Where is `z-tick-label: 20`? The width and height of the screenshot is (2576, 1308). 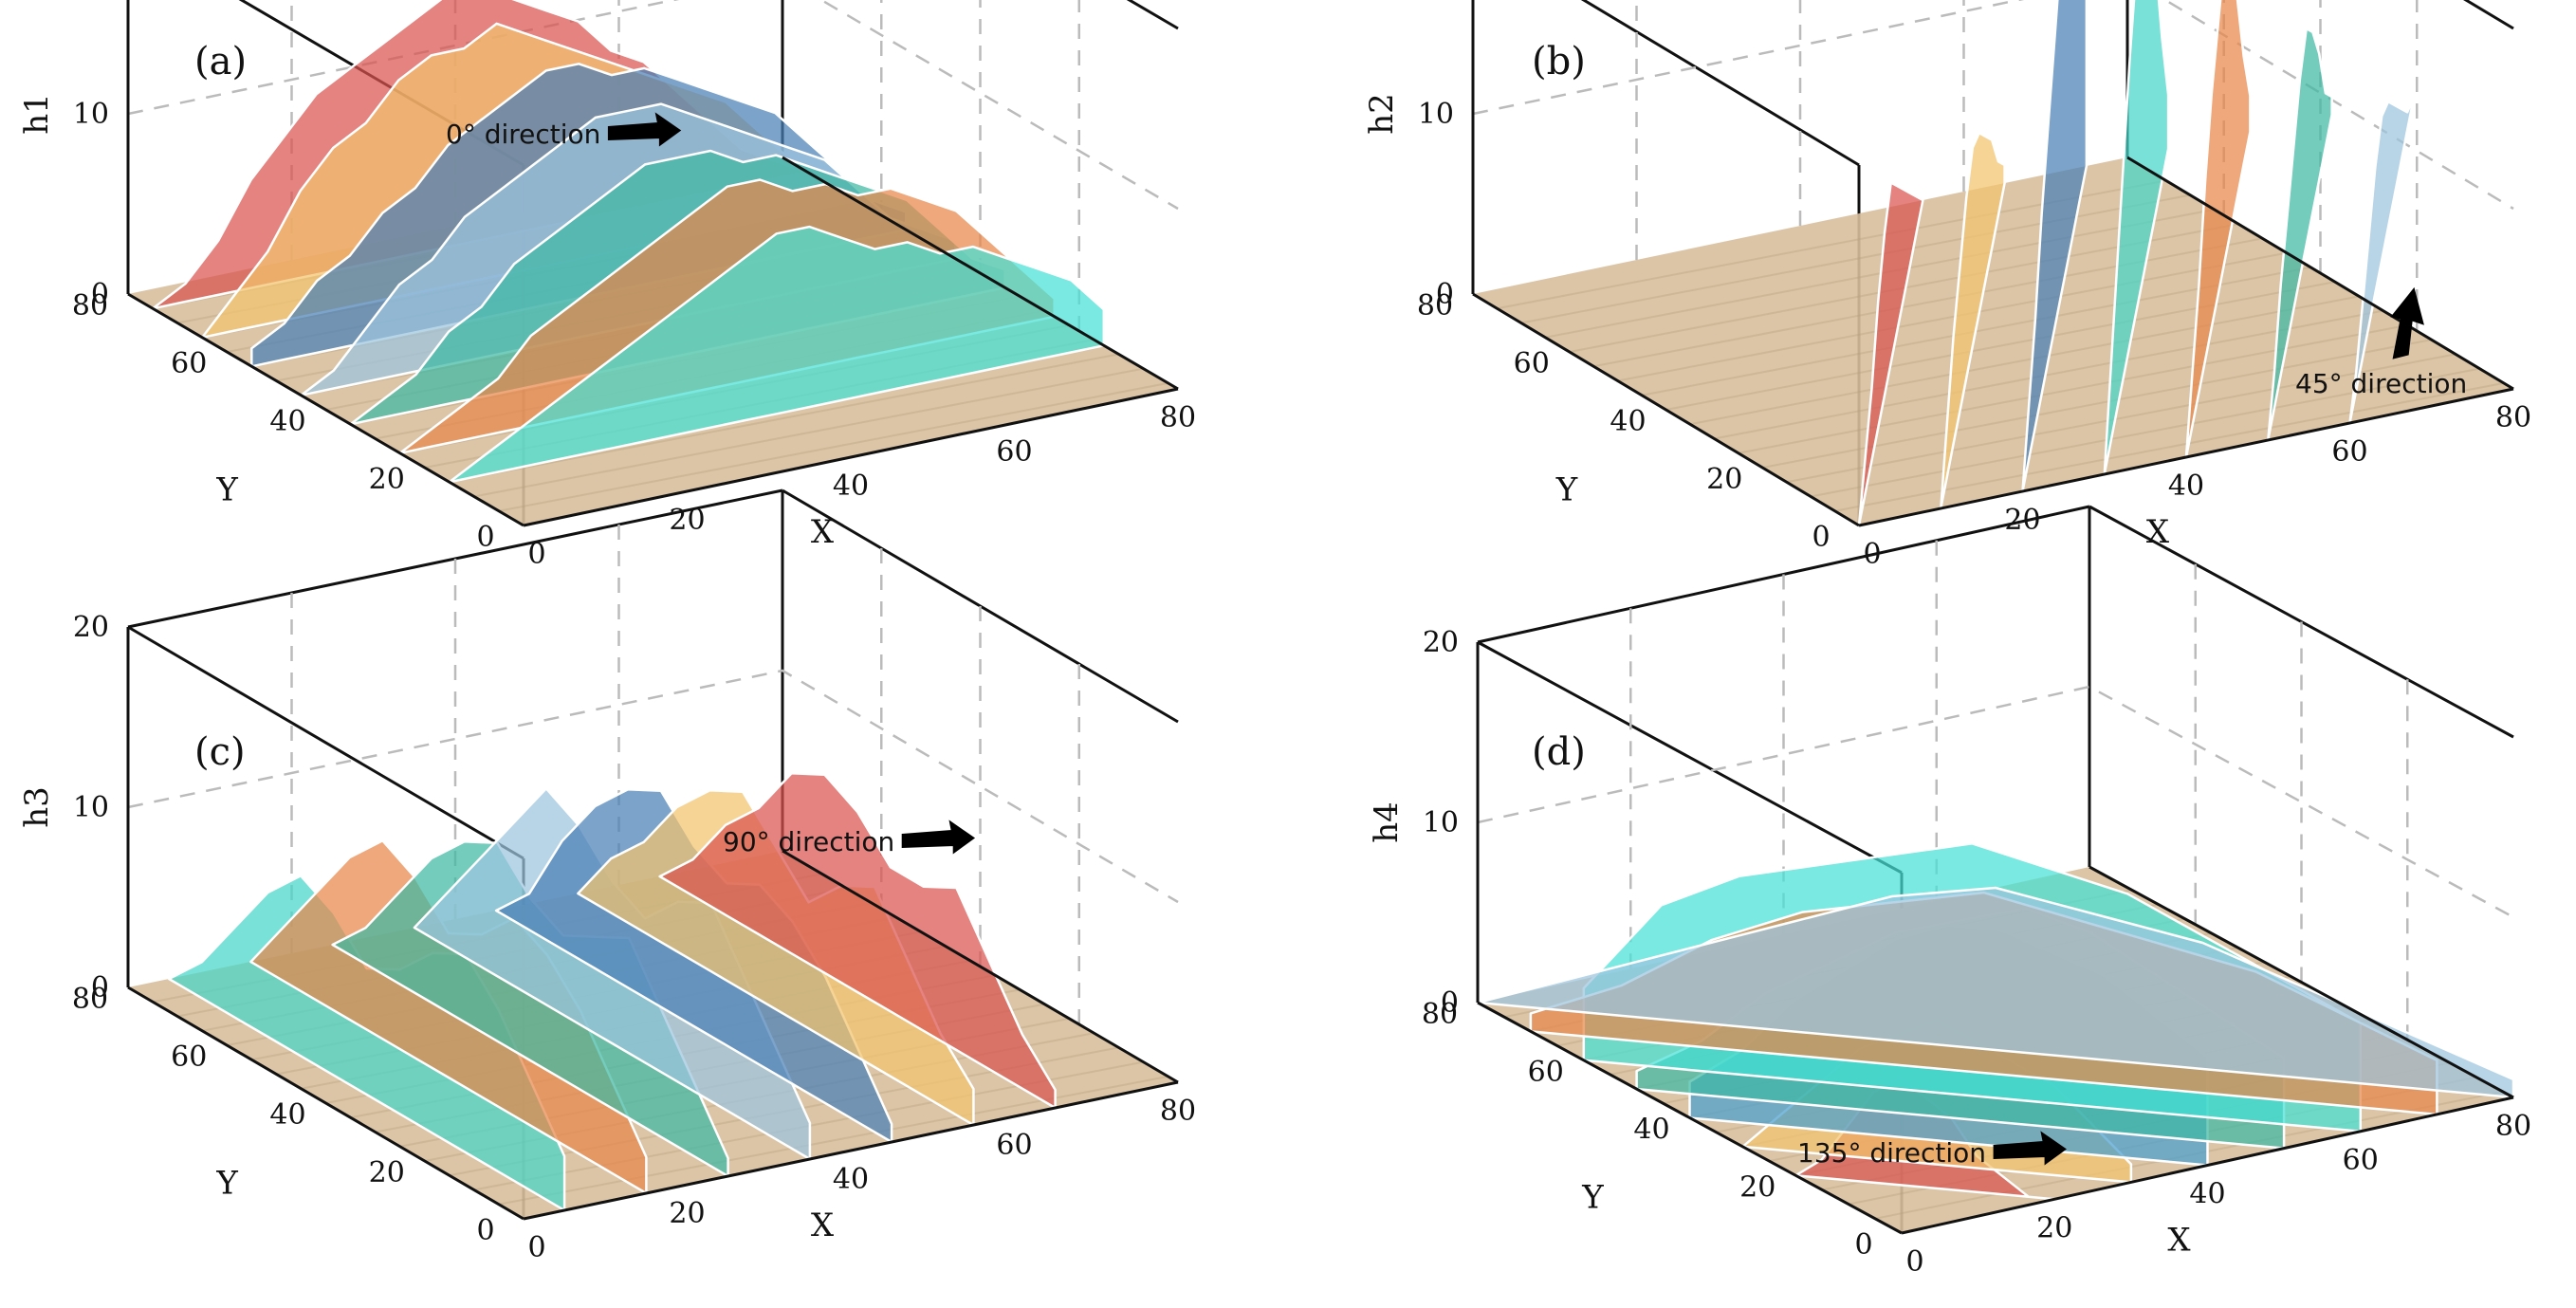
z-tick-label: 20 is located at coordinates (1441, 642).